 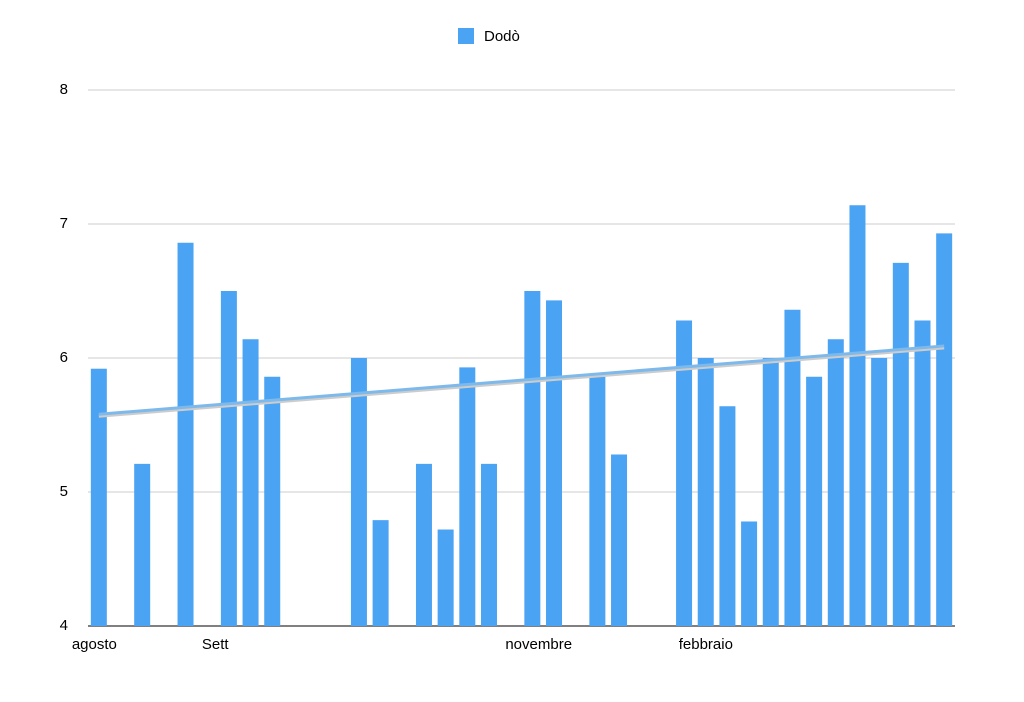 What do you see at coordinates (64, 223) in the screenshot?
I see `y-tick-label: 7` at bounding box center [64, 223].